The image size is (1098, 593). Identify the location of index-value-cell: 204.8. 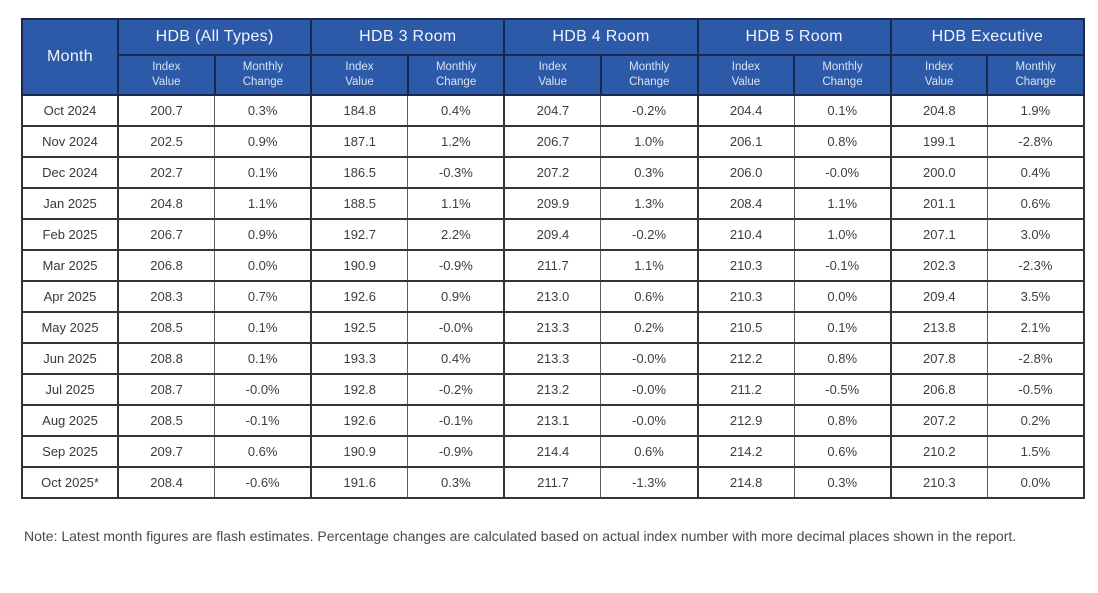
(167, 204).